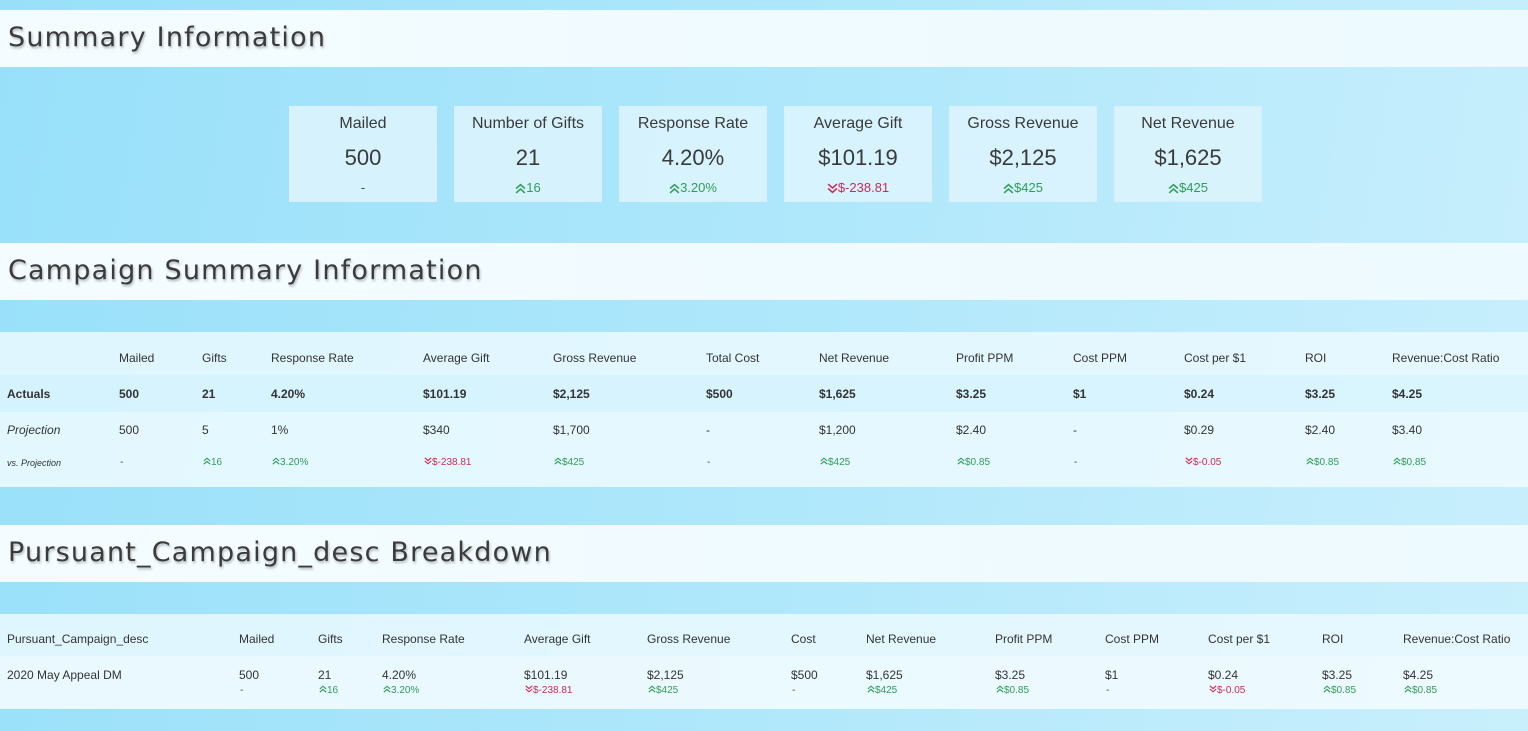 This screenshot has height=731, width=1528. I want to click on campaign-header: Campaign Summary Information, so click(764, 271).